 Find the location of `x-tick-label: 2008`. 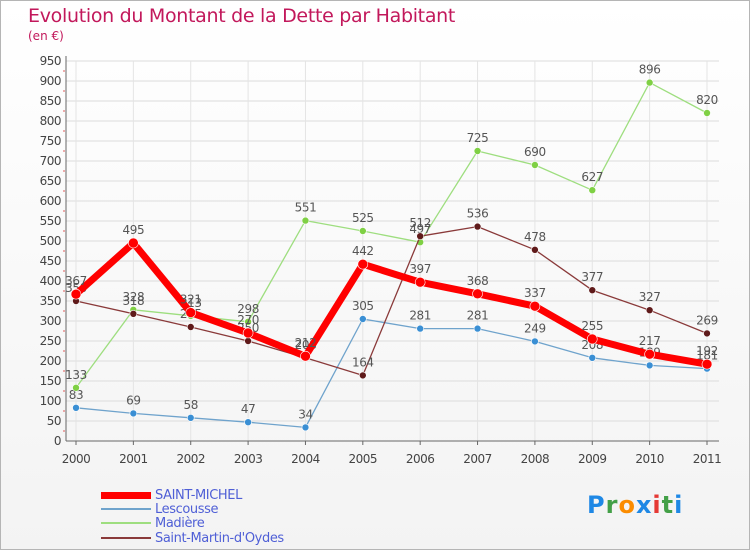

x-tick-label: 2008 is located at coordinates (535, 459).